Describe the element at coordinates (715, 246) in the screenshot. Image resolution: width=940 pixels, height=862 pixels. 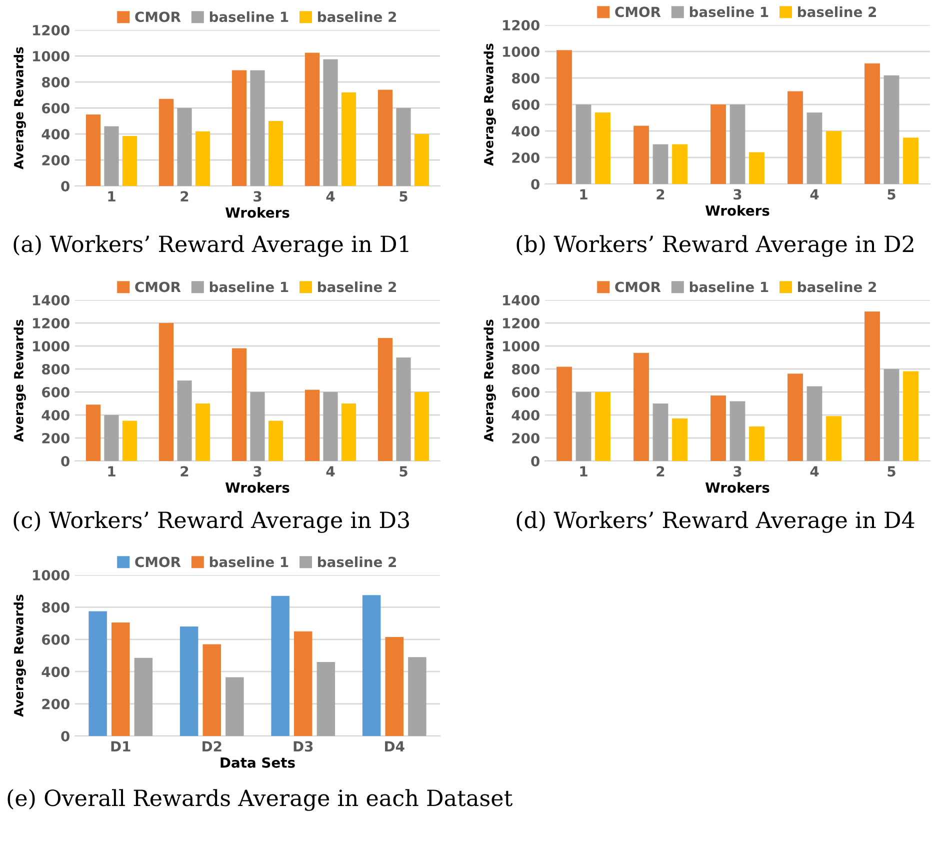
I see `text: (b) Workers’ Reward Average in D2` at that location.